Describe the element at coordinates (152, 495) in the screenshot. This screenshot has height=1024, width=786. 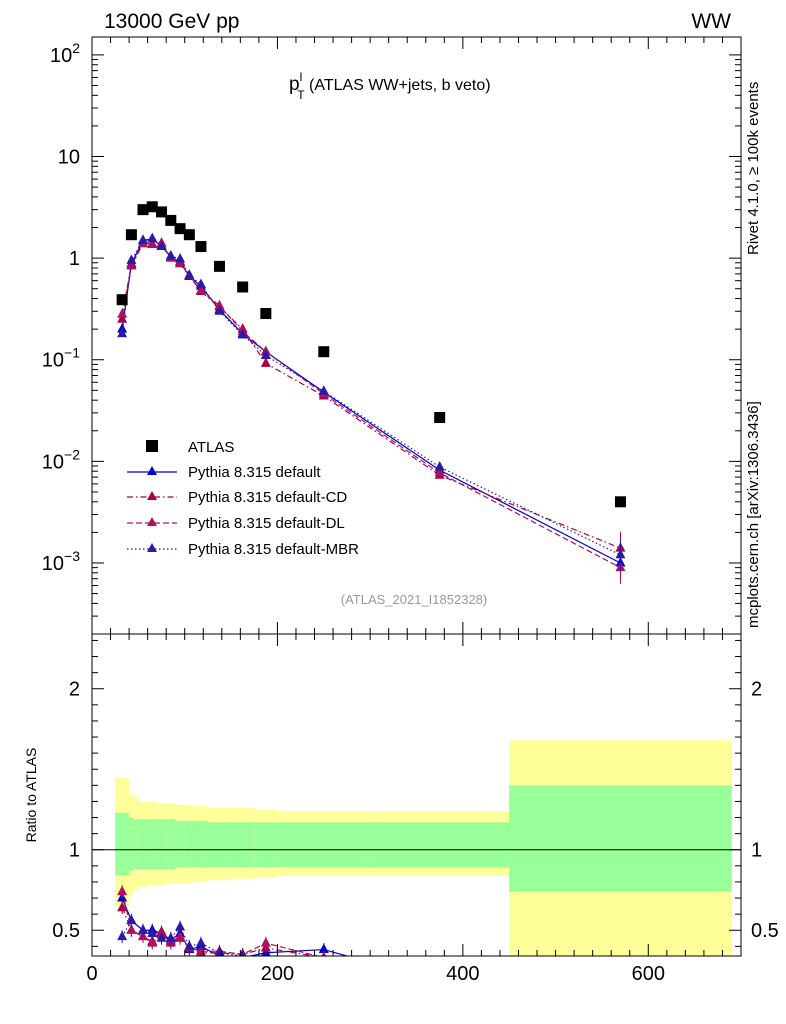
I see `legend-marker-cd` at that location.